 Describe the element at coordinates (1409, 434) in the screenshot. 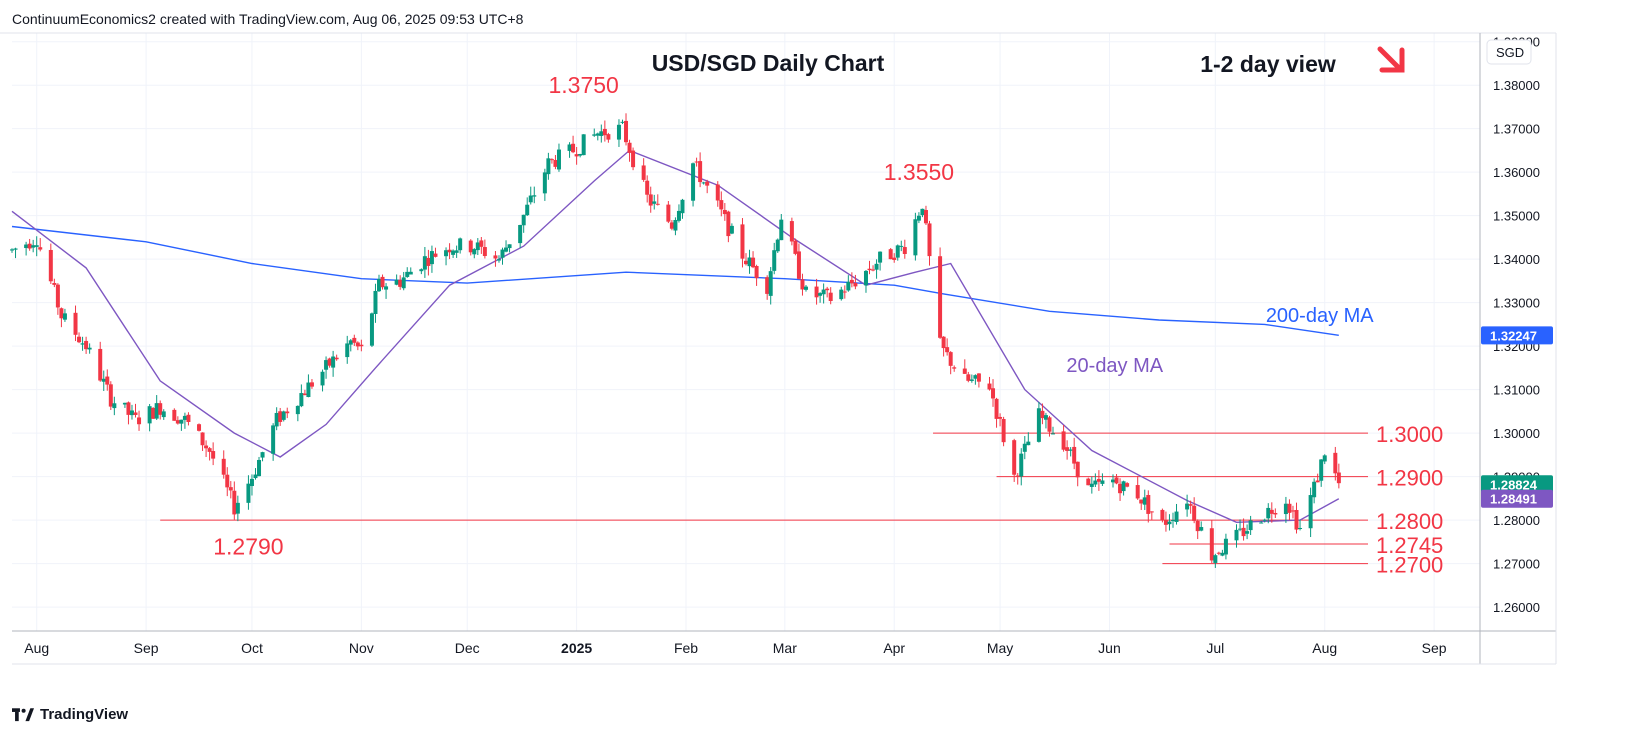

I see `level-label: 1.3000` at that location.